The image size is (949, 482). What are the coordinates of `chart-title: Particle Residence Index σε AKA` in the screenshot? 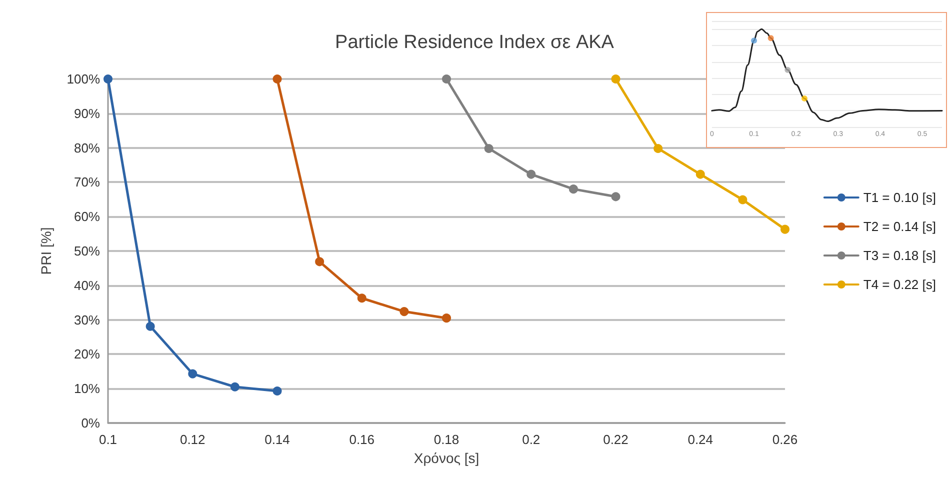 It's located at (474, 42).